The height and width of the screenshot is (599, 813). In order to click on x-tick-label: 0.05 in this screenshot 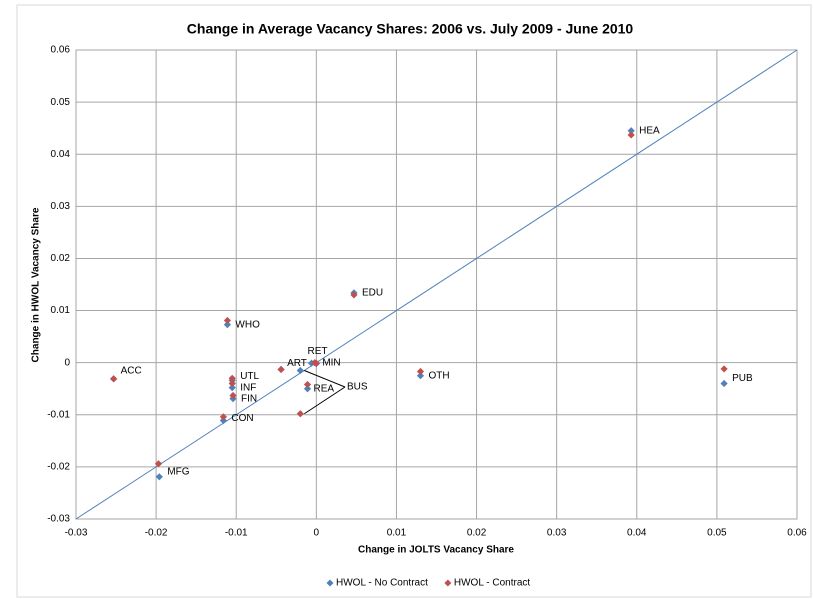, I will do `click(717, 533)`.